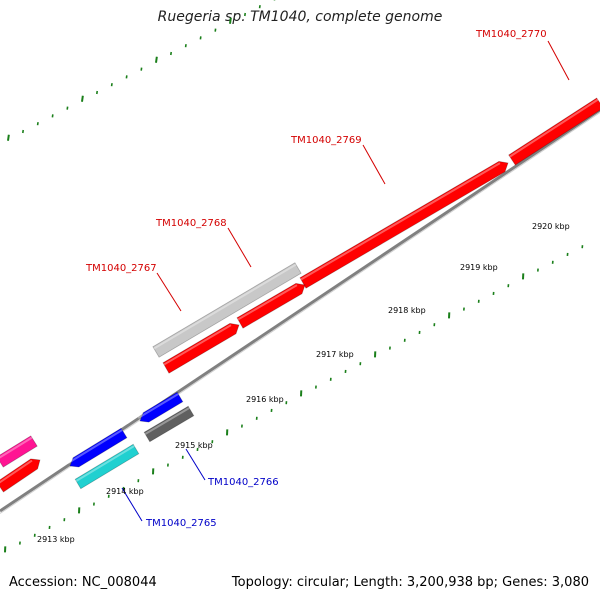 Image resolution: width=600 pixels, height=600 pixels. Describe the element at coordinates (56, 539) in the screenshot. I see `kbp-label: 2913 kbp` at that location.